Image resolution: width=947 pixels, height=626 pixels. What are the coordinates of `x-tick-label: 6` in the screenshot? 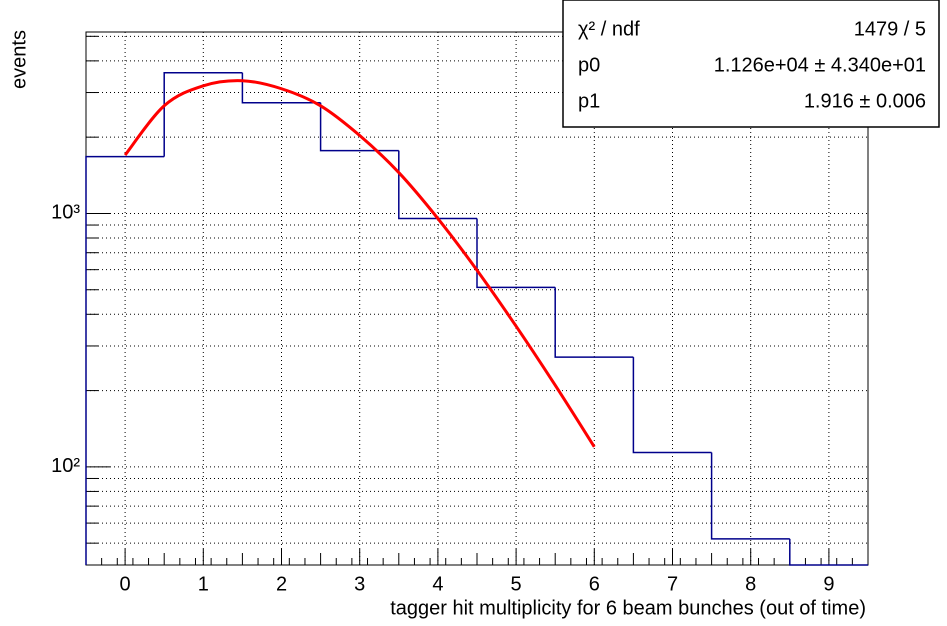 It's located at (594, 584).